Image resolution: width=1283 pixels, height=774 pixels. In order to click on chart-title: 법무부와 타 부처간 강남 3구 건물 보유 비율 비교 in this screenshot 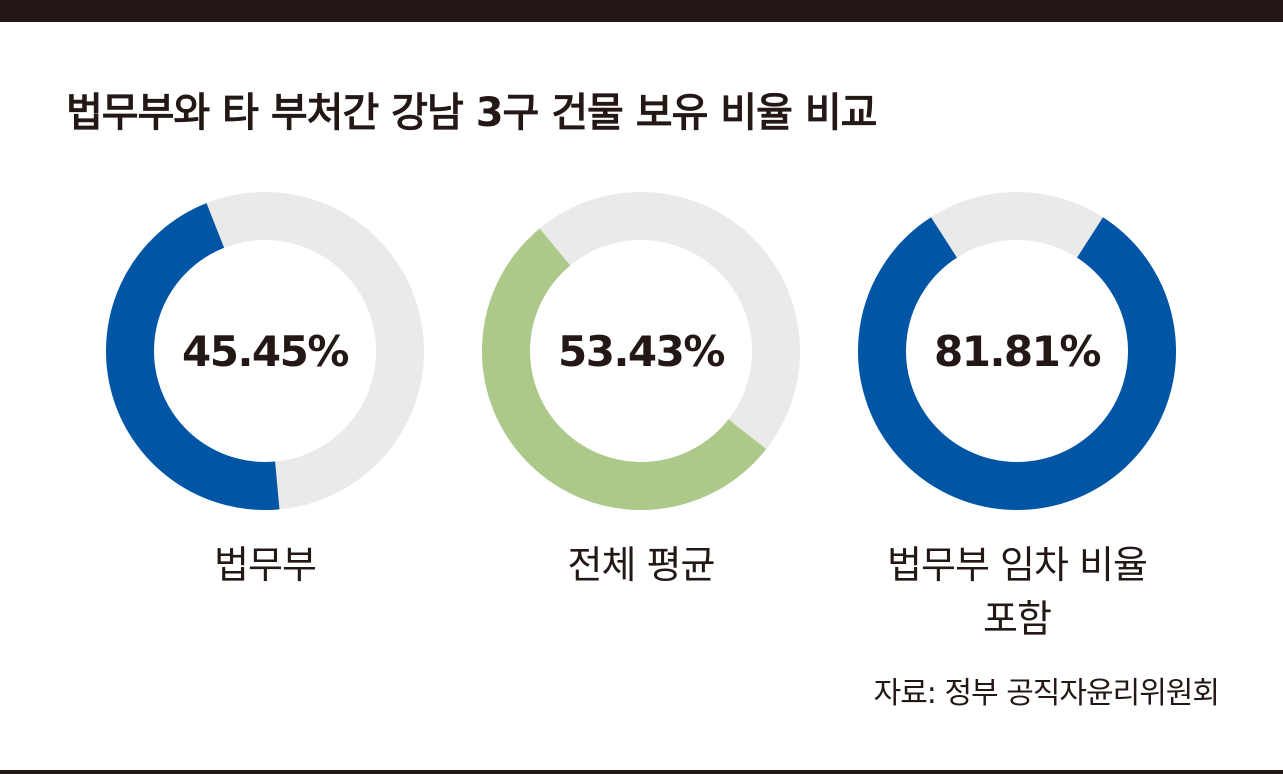, I will do `click(471, 113)`.